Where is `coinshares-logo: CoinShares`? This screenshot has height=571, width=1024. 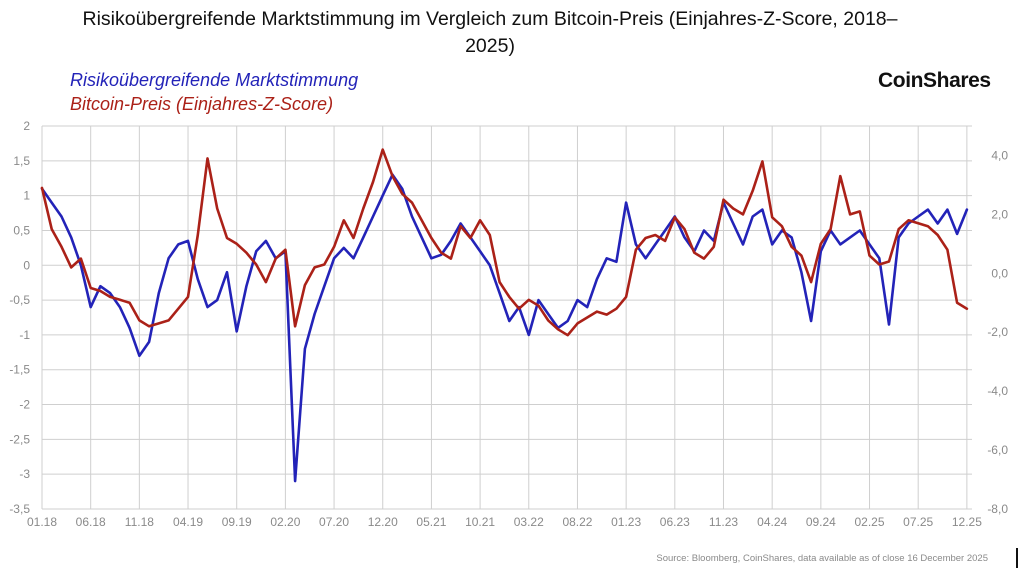
coinshares-logo: CoinShares is located at coordinates (934, 80).